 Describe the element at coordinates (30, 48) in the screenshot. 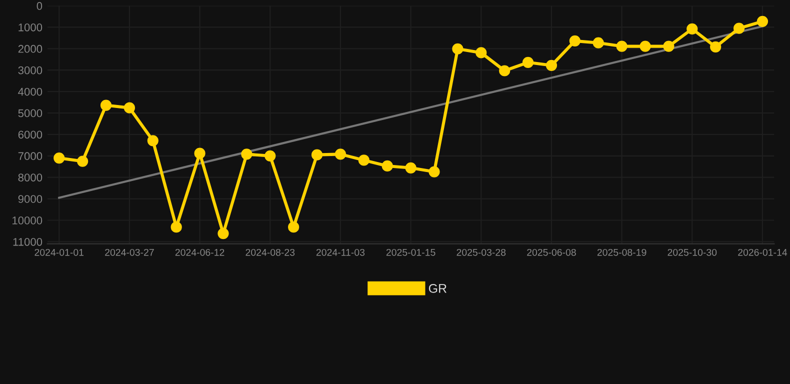

I see `y-tick-label: 2000` at that location.